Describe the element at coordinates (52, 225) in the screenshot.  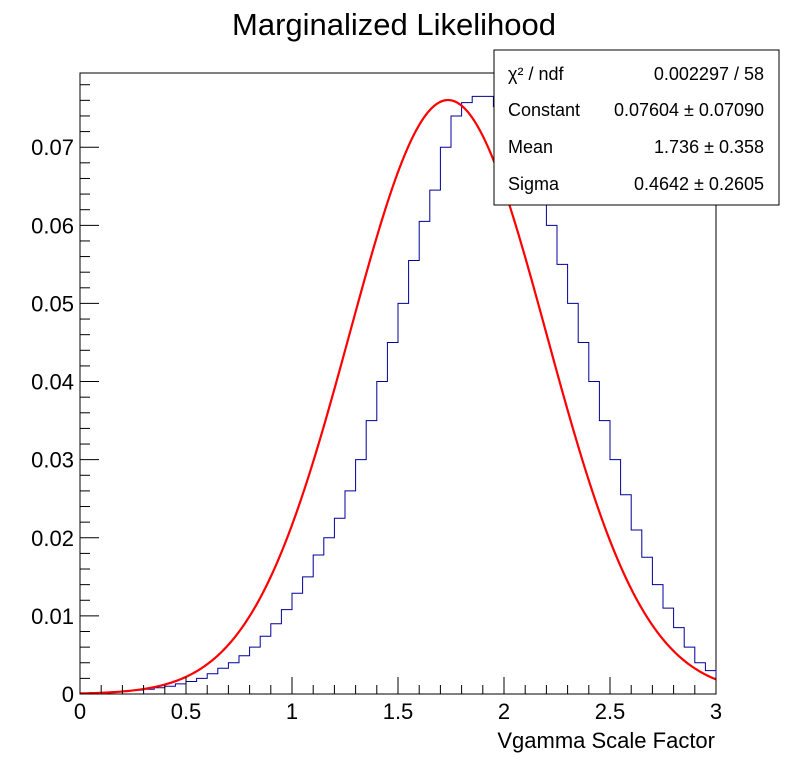
I see `y-tick-label: 0.06` at that location.